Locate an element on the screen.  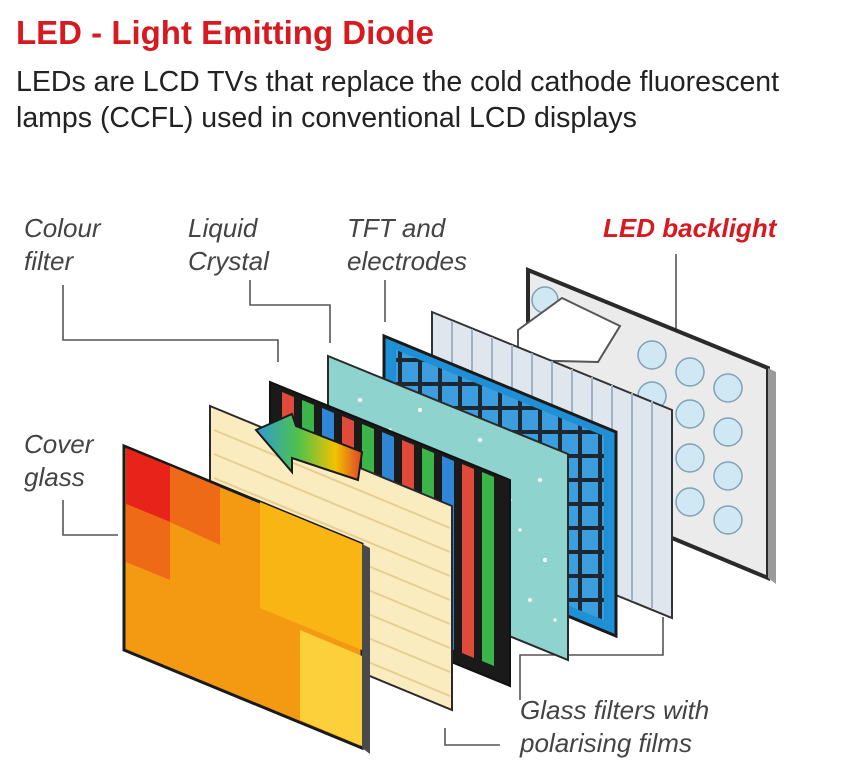
label-cover-glass: Cover glass is located at coordinates (58, 461).